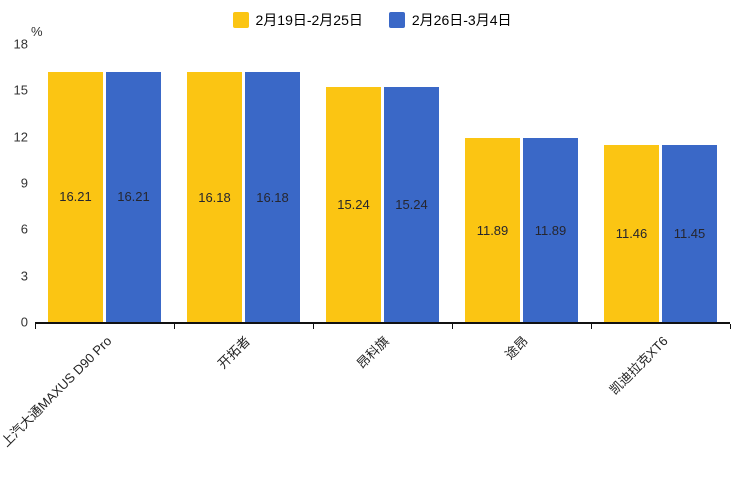 This screenshot has height=496, width=744. What do you see at coordinates (20, 137) in the screenshot?
I see `y-tick-label: 12` at bounding box center [20, 137].